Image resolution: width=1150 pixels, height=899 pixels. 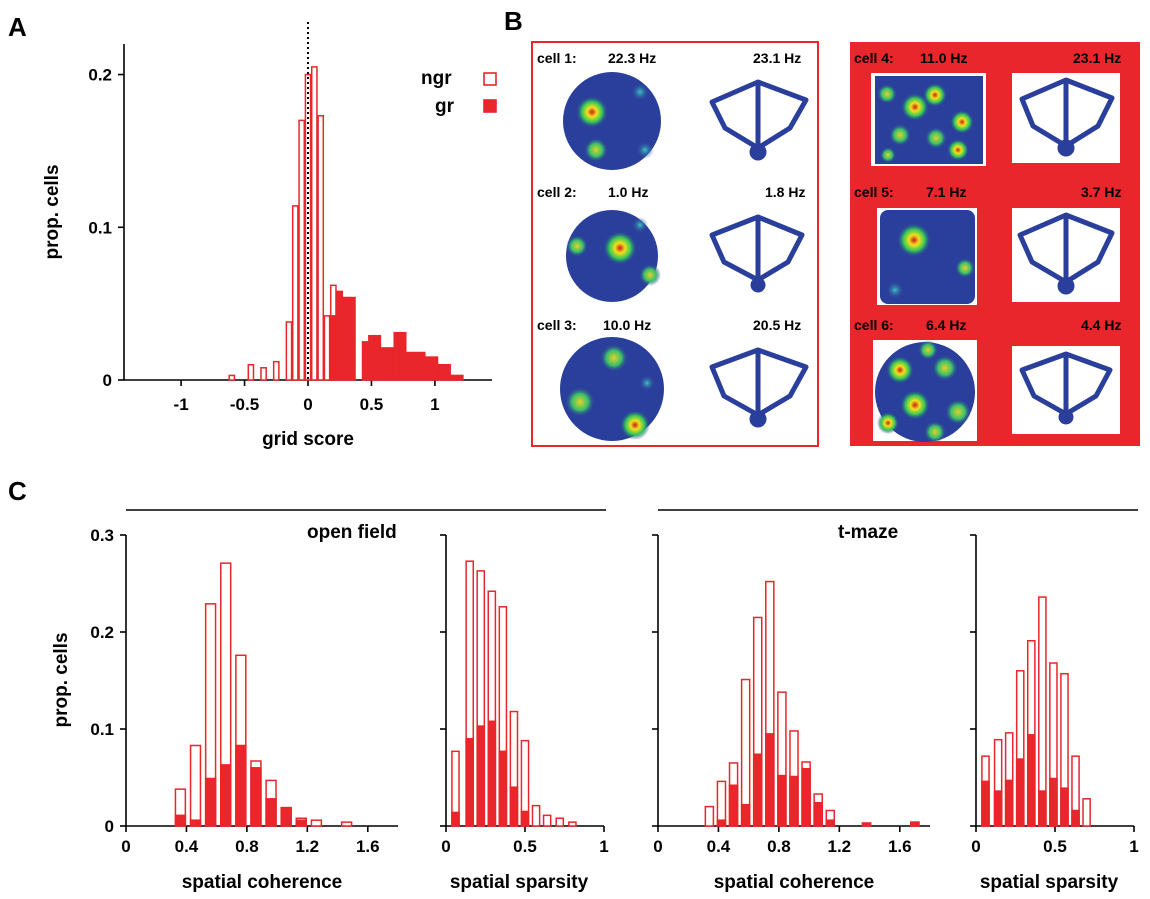 I want to click on panel-letter-b: B, so click(x=513, y=21).